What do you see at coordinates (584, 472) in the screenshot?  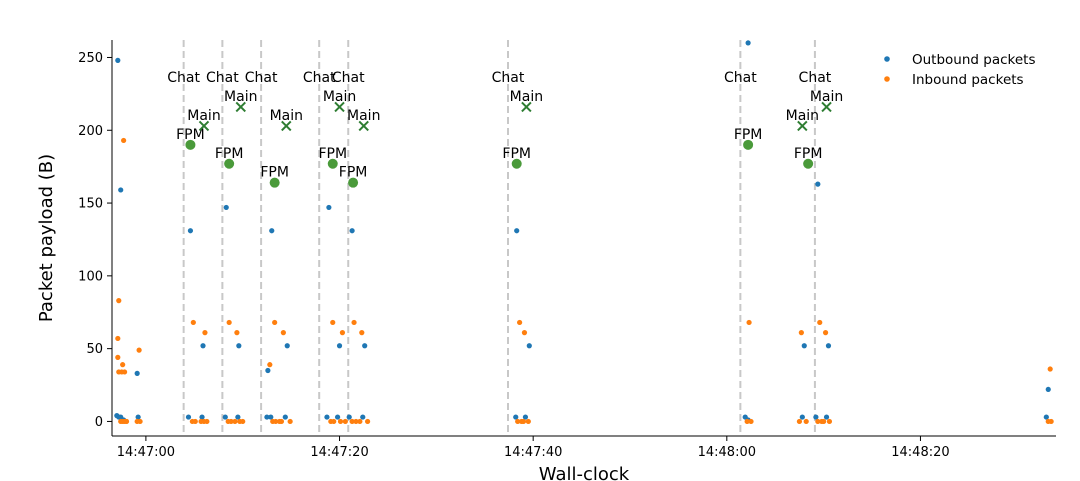 I see `x-axis-label: Wall-clock` at bounding box center [584, 472].